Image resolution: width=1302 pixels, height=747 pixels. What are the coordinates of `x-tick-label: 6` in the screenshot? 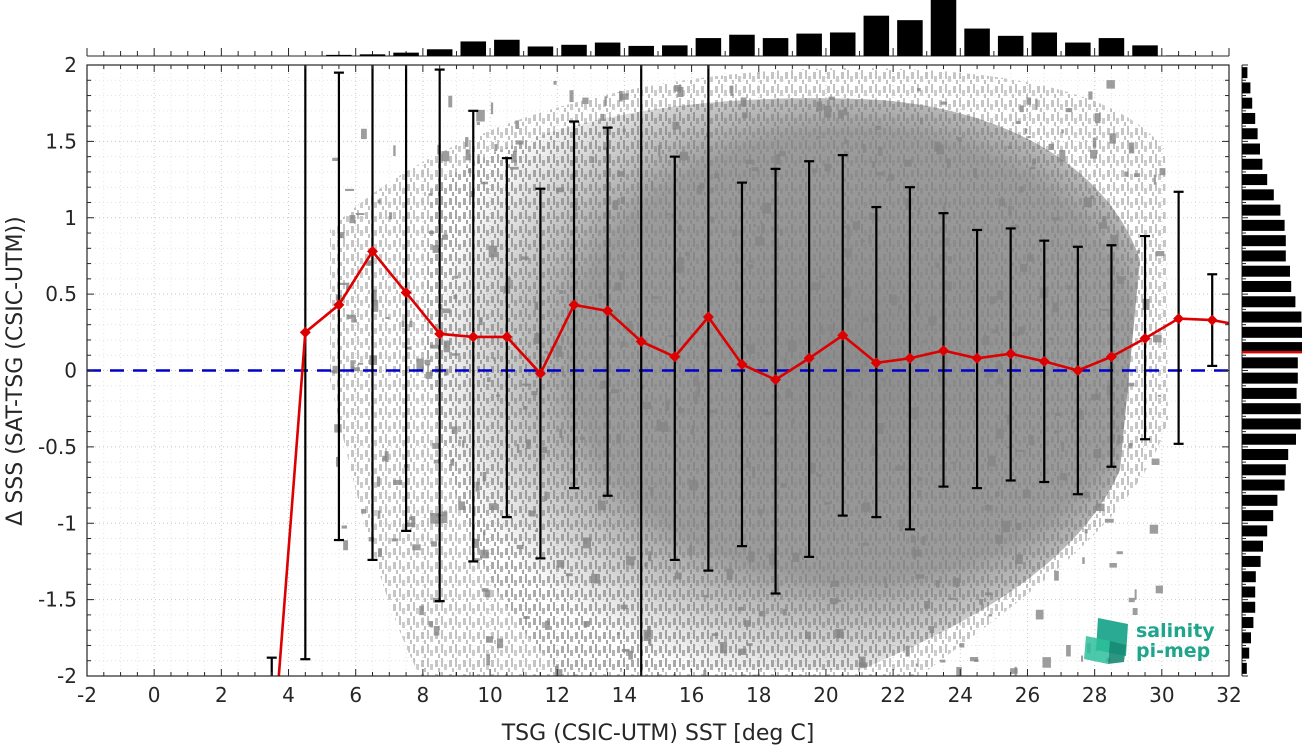 It's located at (355, 695).